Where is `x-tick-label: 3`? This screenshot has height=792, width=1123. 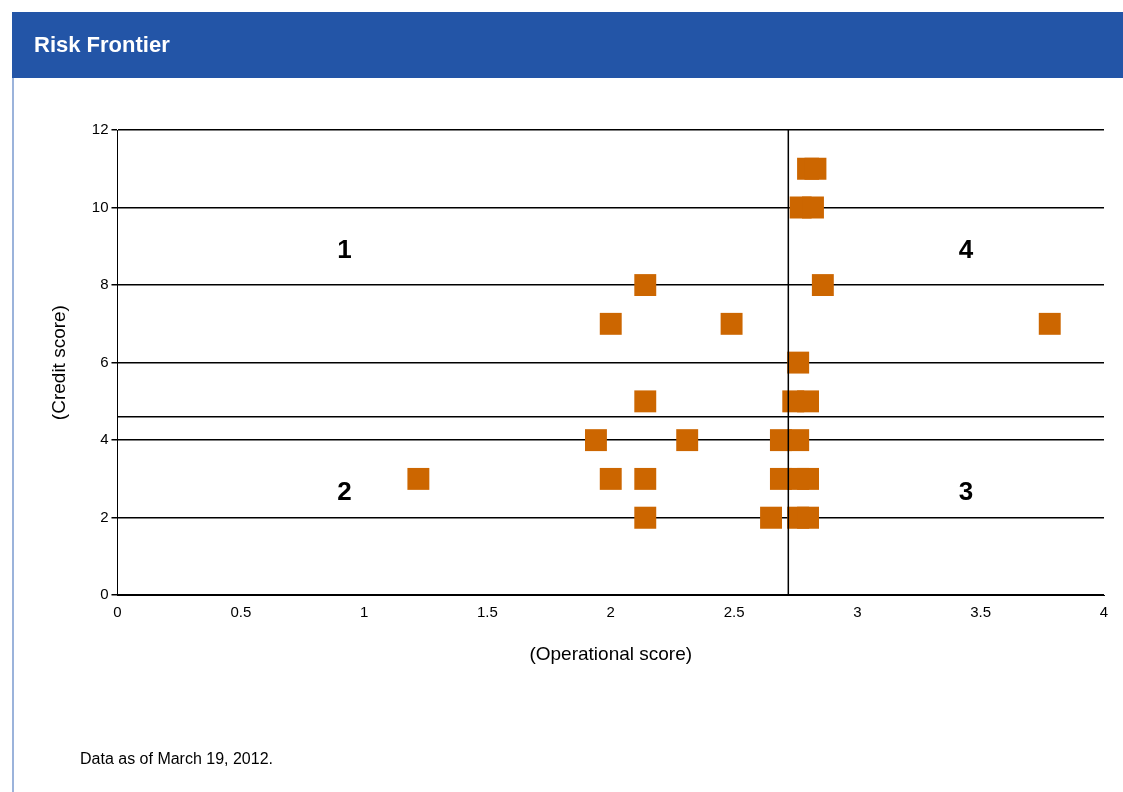
x-tick-label: 3 is located at coordinates (857, 612).